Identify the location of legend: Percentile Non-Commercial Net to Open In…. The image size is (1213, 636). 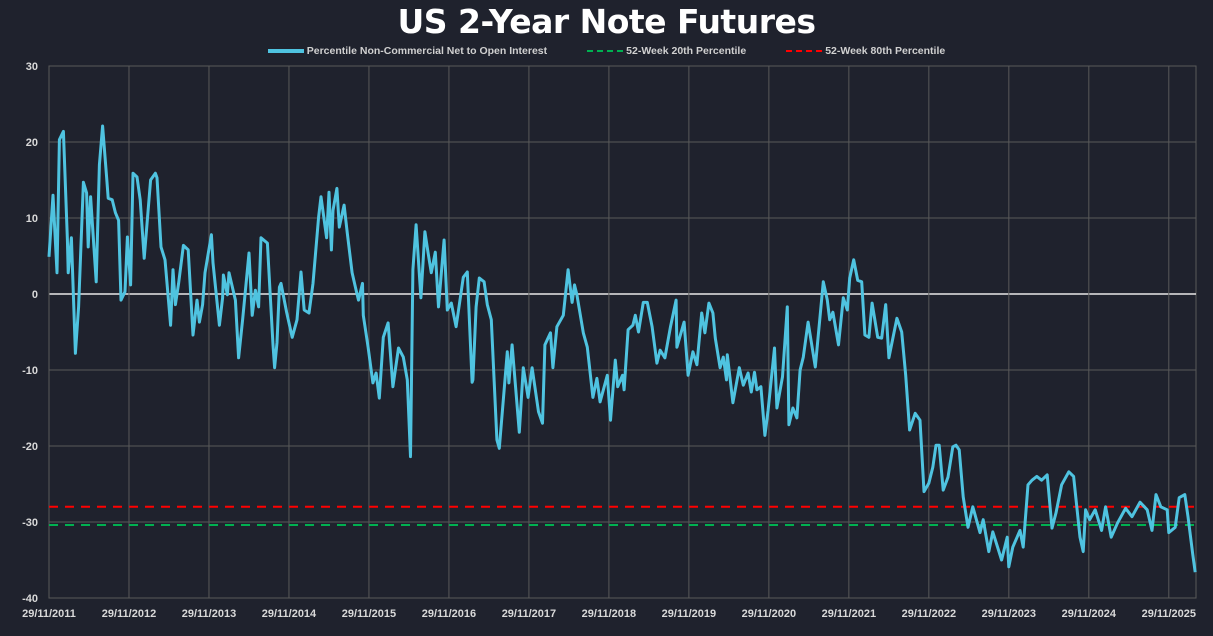
(606, 51).